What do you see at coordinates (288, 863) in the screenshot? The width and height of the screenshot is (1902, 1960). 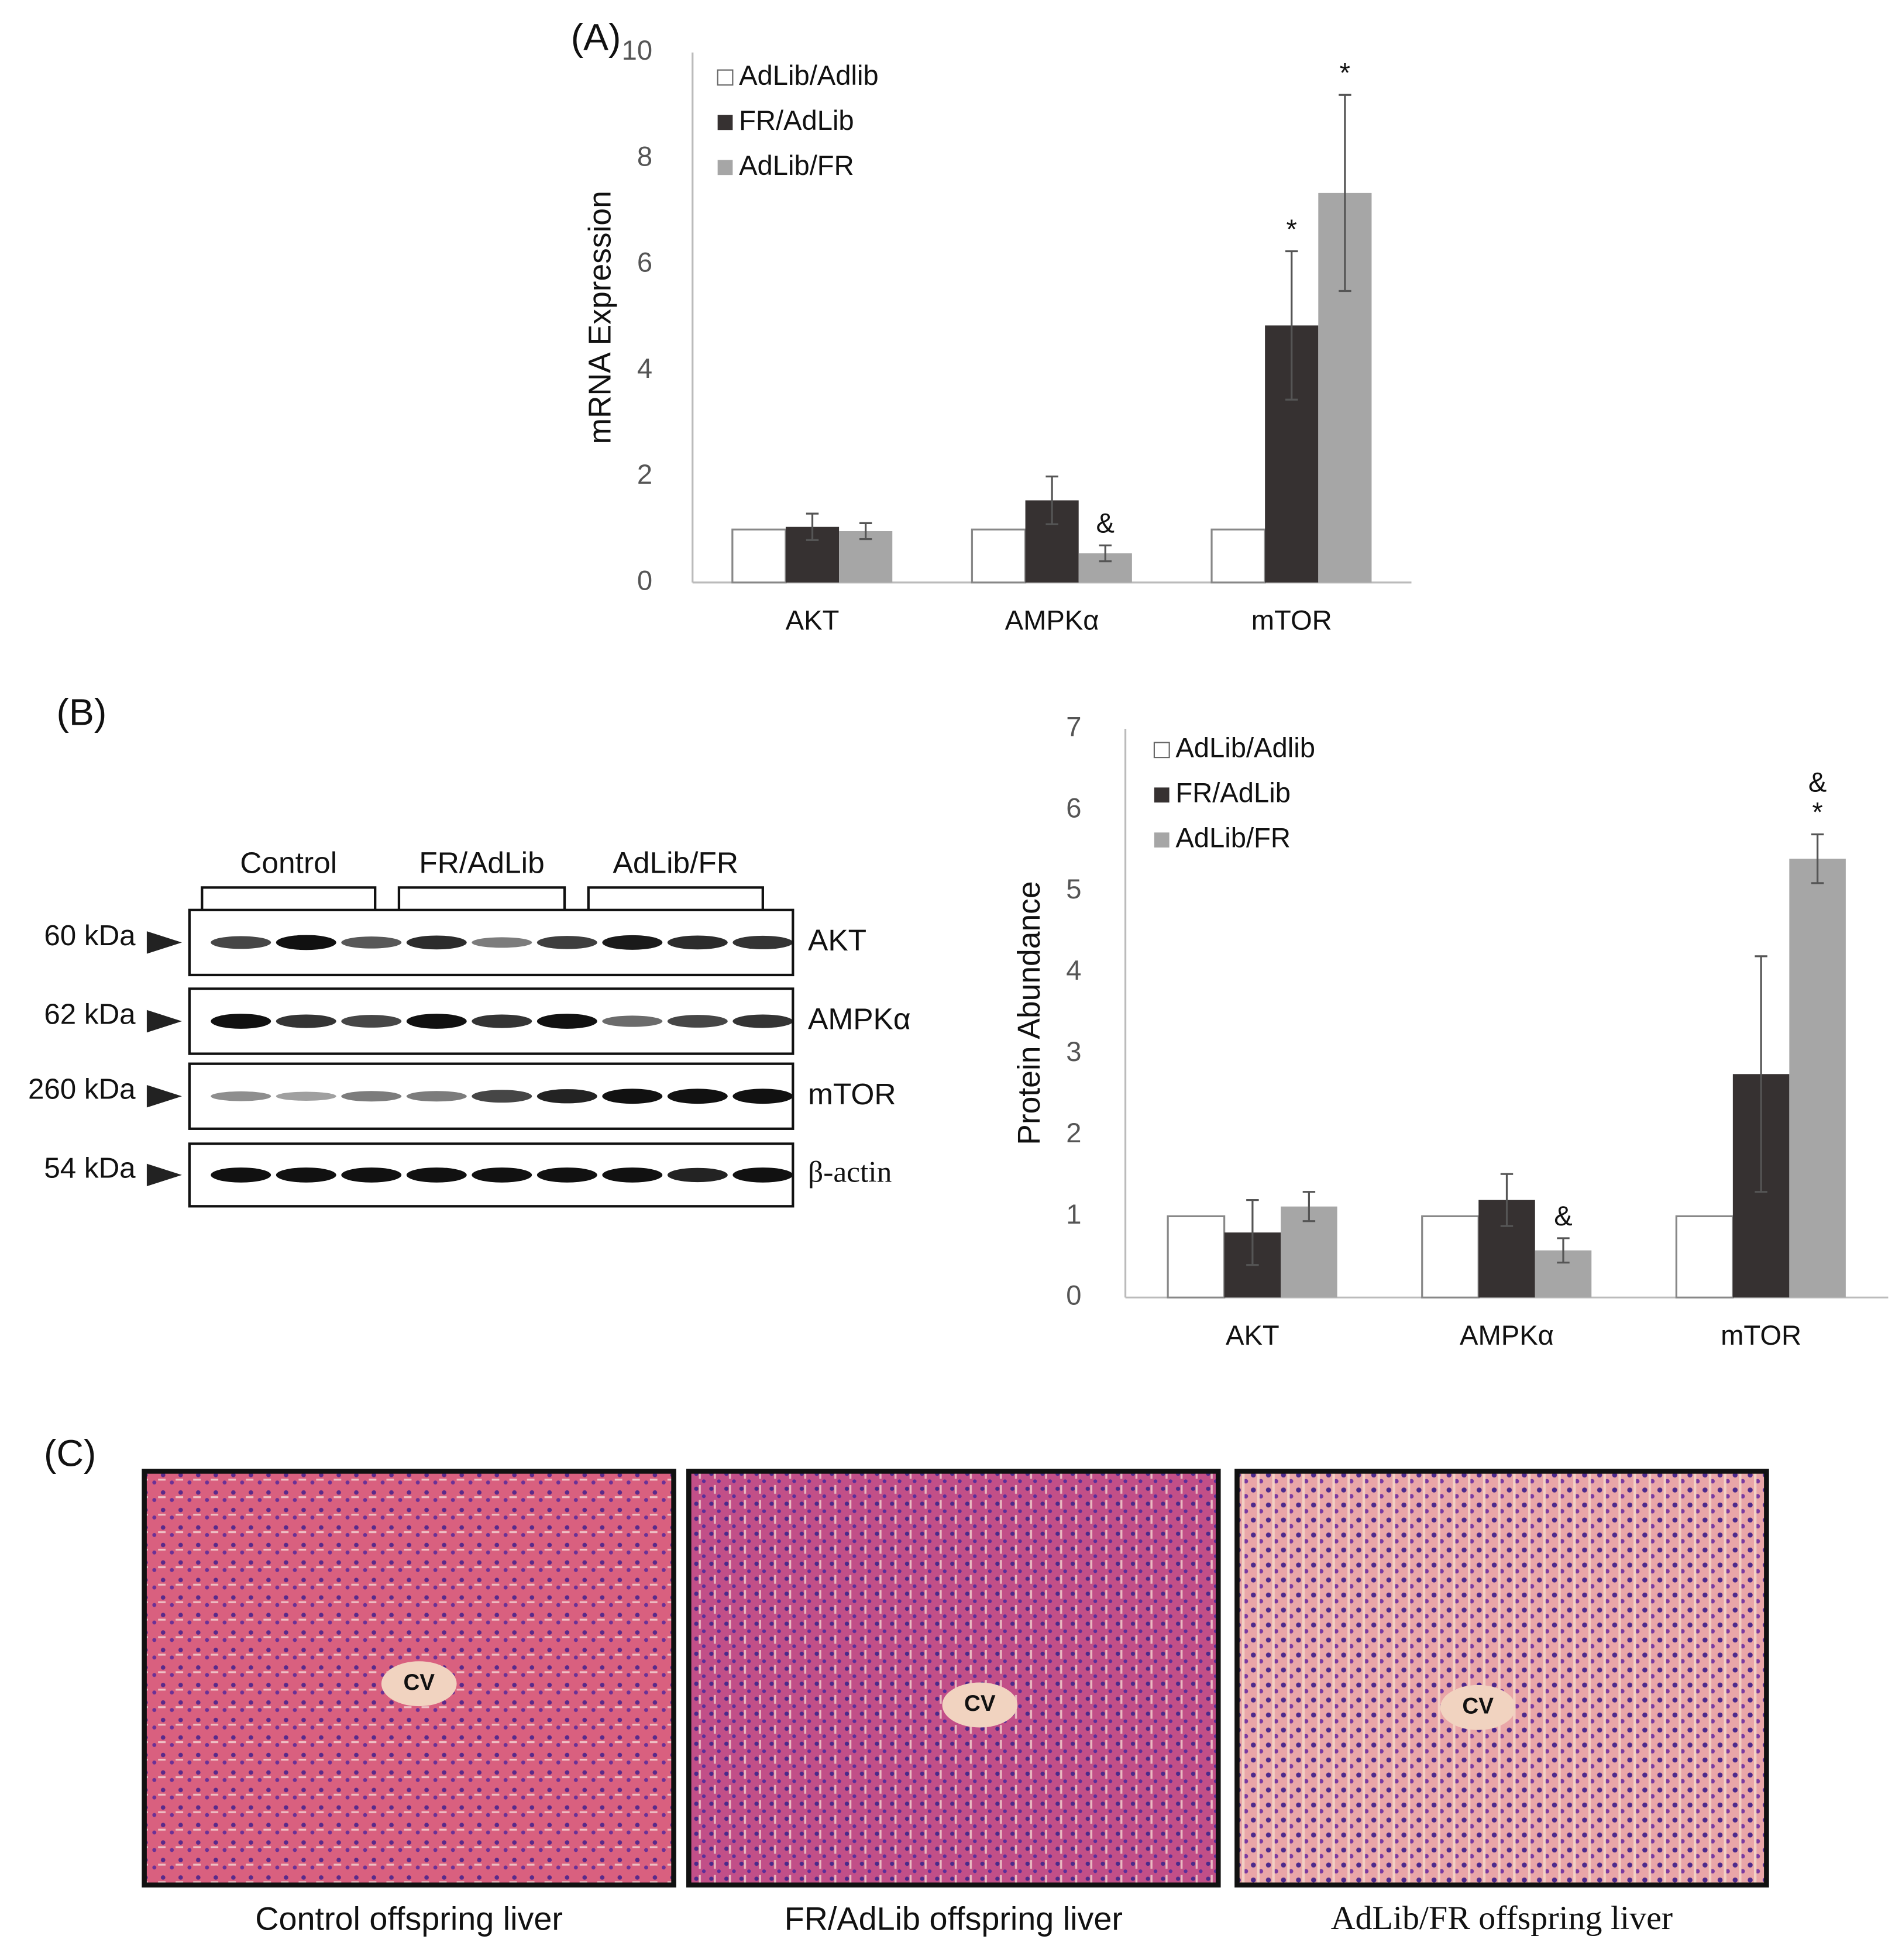 I see `group-label: Control` at bounding box center [288, 863].